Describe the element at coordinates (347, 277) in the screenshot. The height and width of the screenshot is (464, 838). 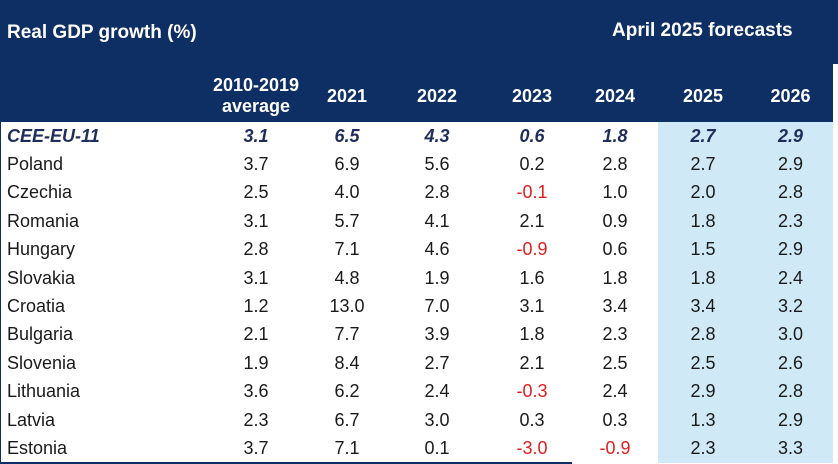
I see `value-cell: 4.8` at that location.